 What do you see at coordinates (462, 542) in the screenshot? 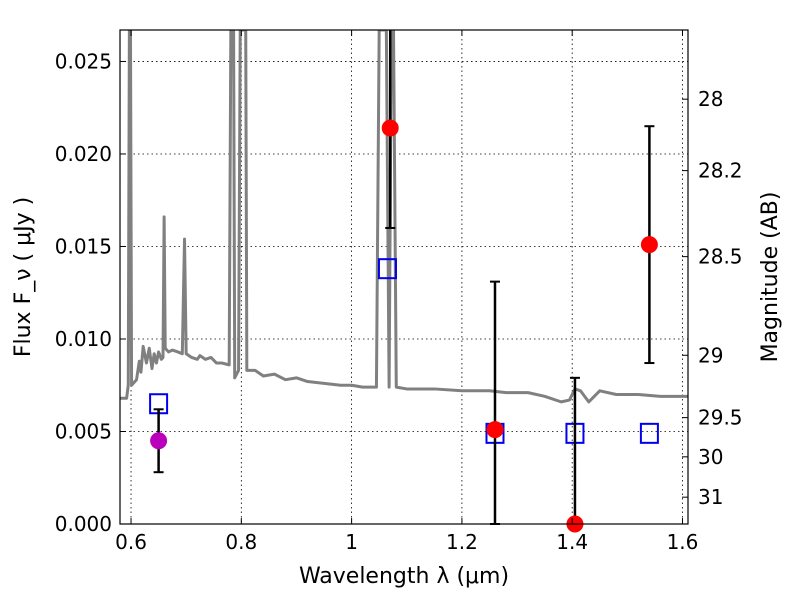
I see `x-tick-label: 1.2` at bounding box center [462, 542].